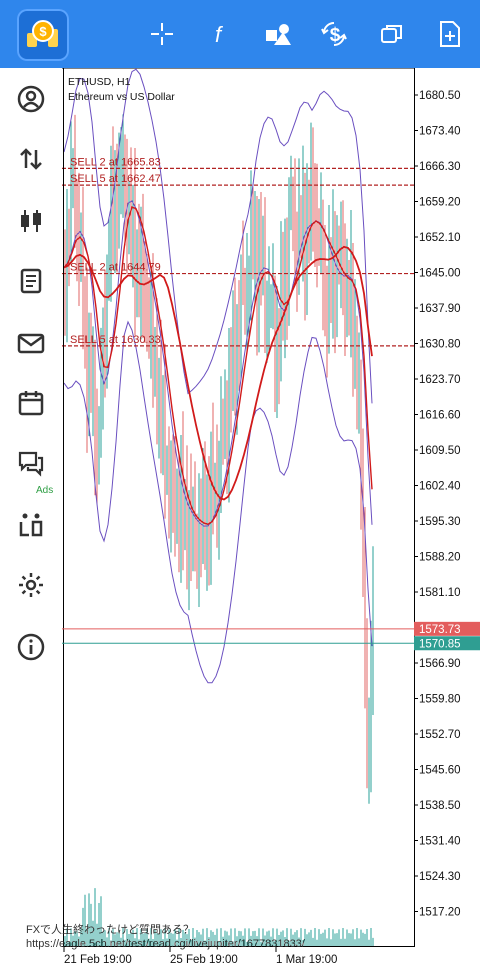 Image resolution: width=480 pixels, height=973 pixels. I want to click on calendar-nav-button, so click(31, 403).